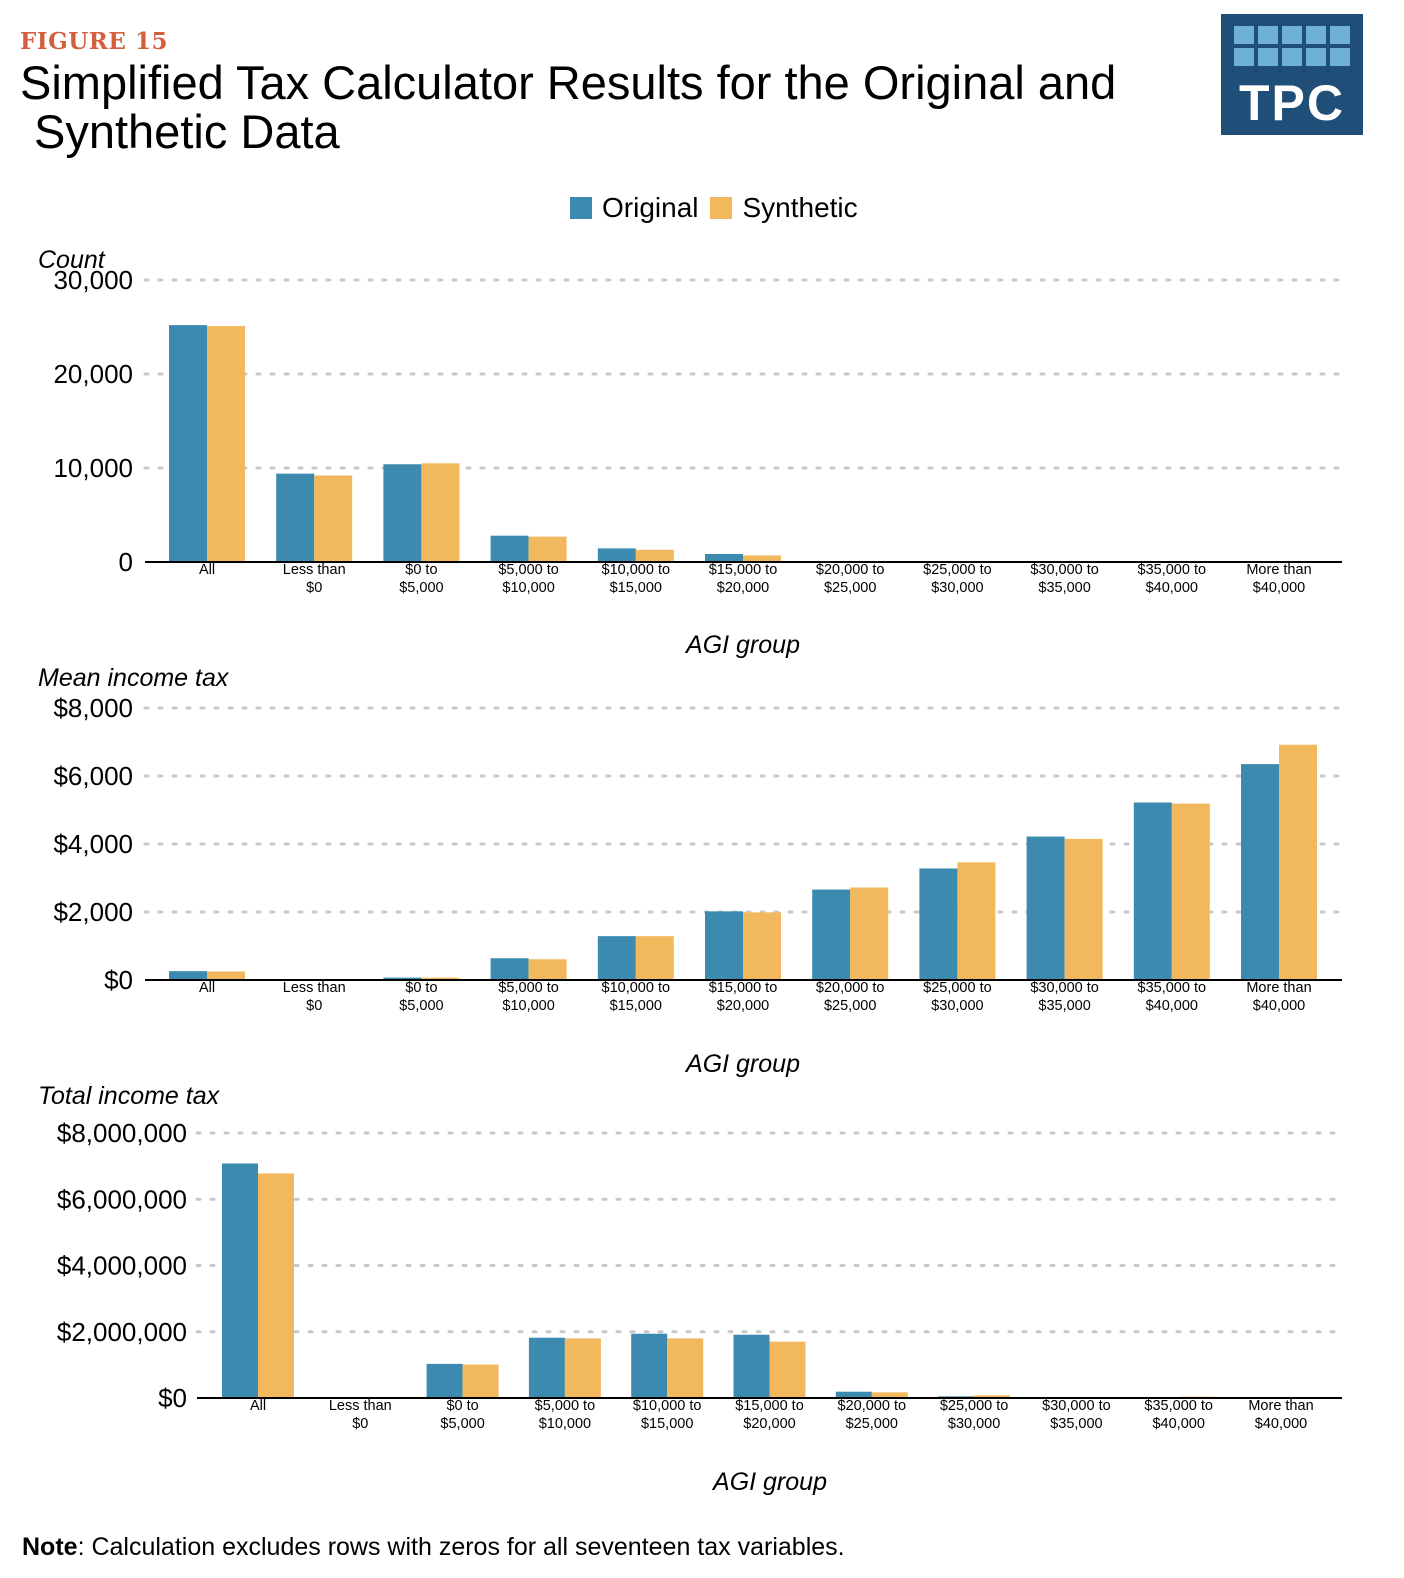 This screenshot has height=1578, width=1404. I want to click on y-tick-label: 20,000, so click(93, 374).